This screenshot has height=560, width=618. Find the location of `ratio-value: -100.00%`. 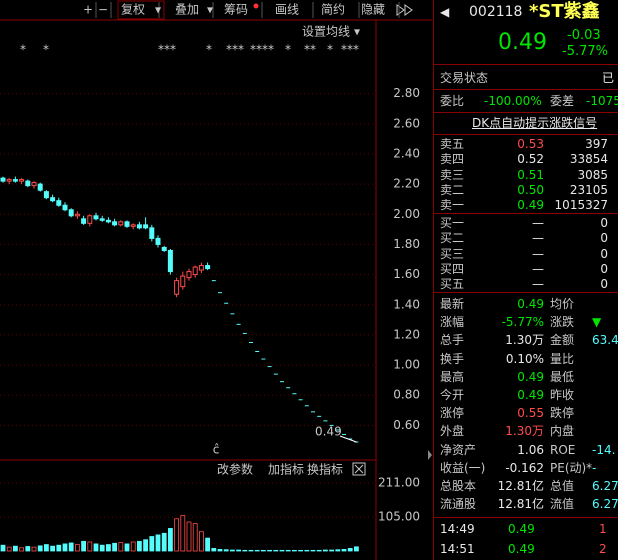

ratio-value: -100.00% is located at coordinates (513, 101).